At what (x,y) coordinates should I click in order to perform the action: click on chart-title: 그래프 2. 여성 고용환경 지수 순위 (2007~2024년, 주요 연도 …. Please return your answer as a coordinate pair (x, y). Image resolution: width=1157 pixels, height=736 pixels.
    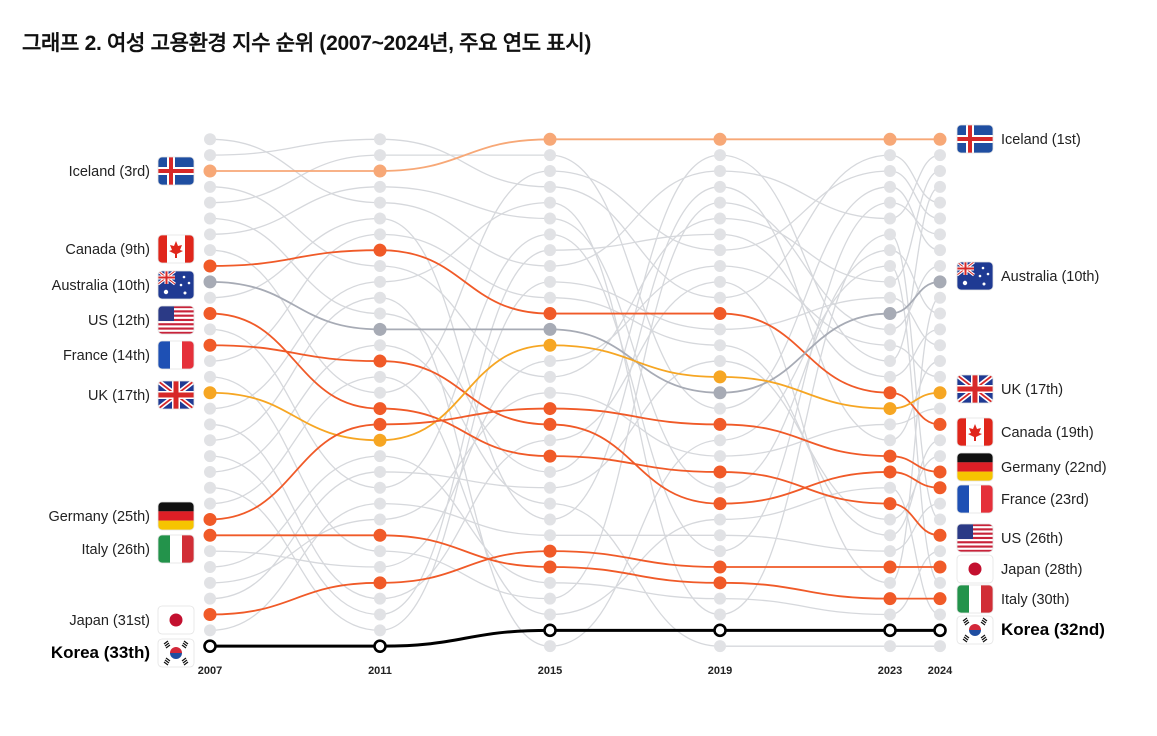
    Looking at the image, I should click on (307, 43).